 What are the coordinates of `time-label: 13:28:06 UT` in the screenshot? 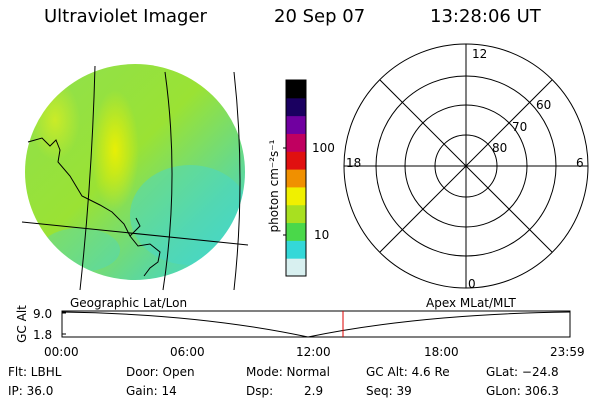 It's located at (485, 16).